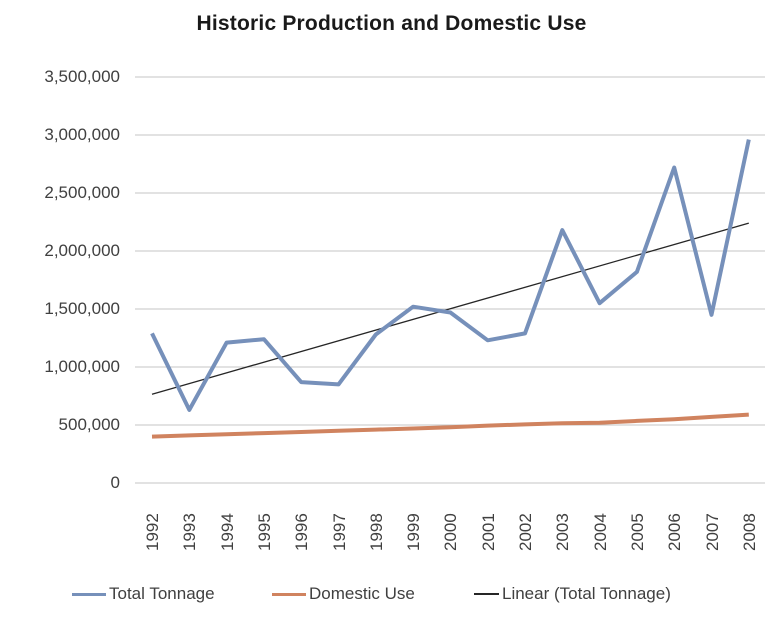 The width and height of the screenshot is (783, 622). Describe the element at coordinates (82, 308) in the screenshot. I see `y-tick-label: 1,500,000` at that location.